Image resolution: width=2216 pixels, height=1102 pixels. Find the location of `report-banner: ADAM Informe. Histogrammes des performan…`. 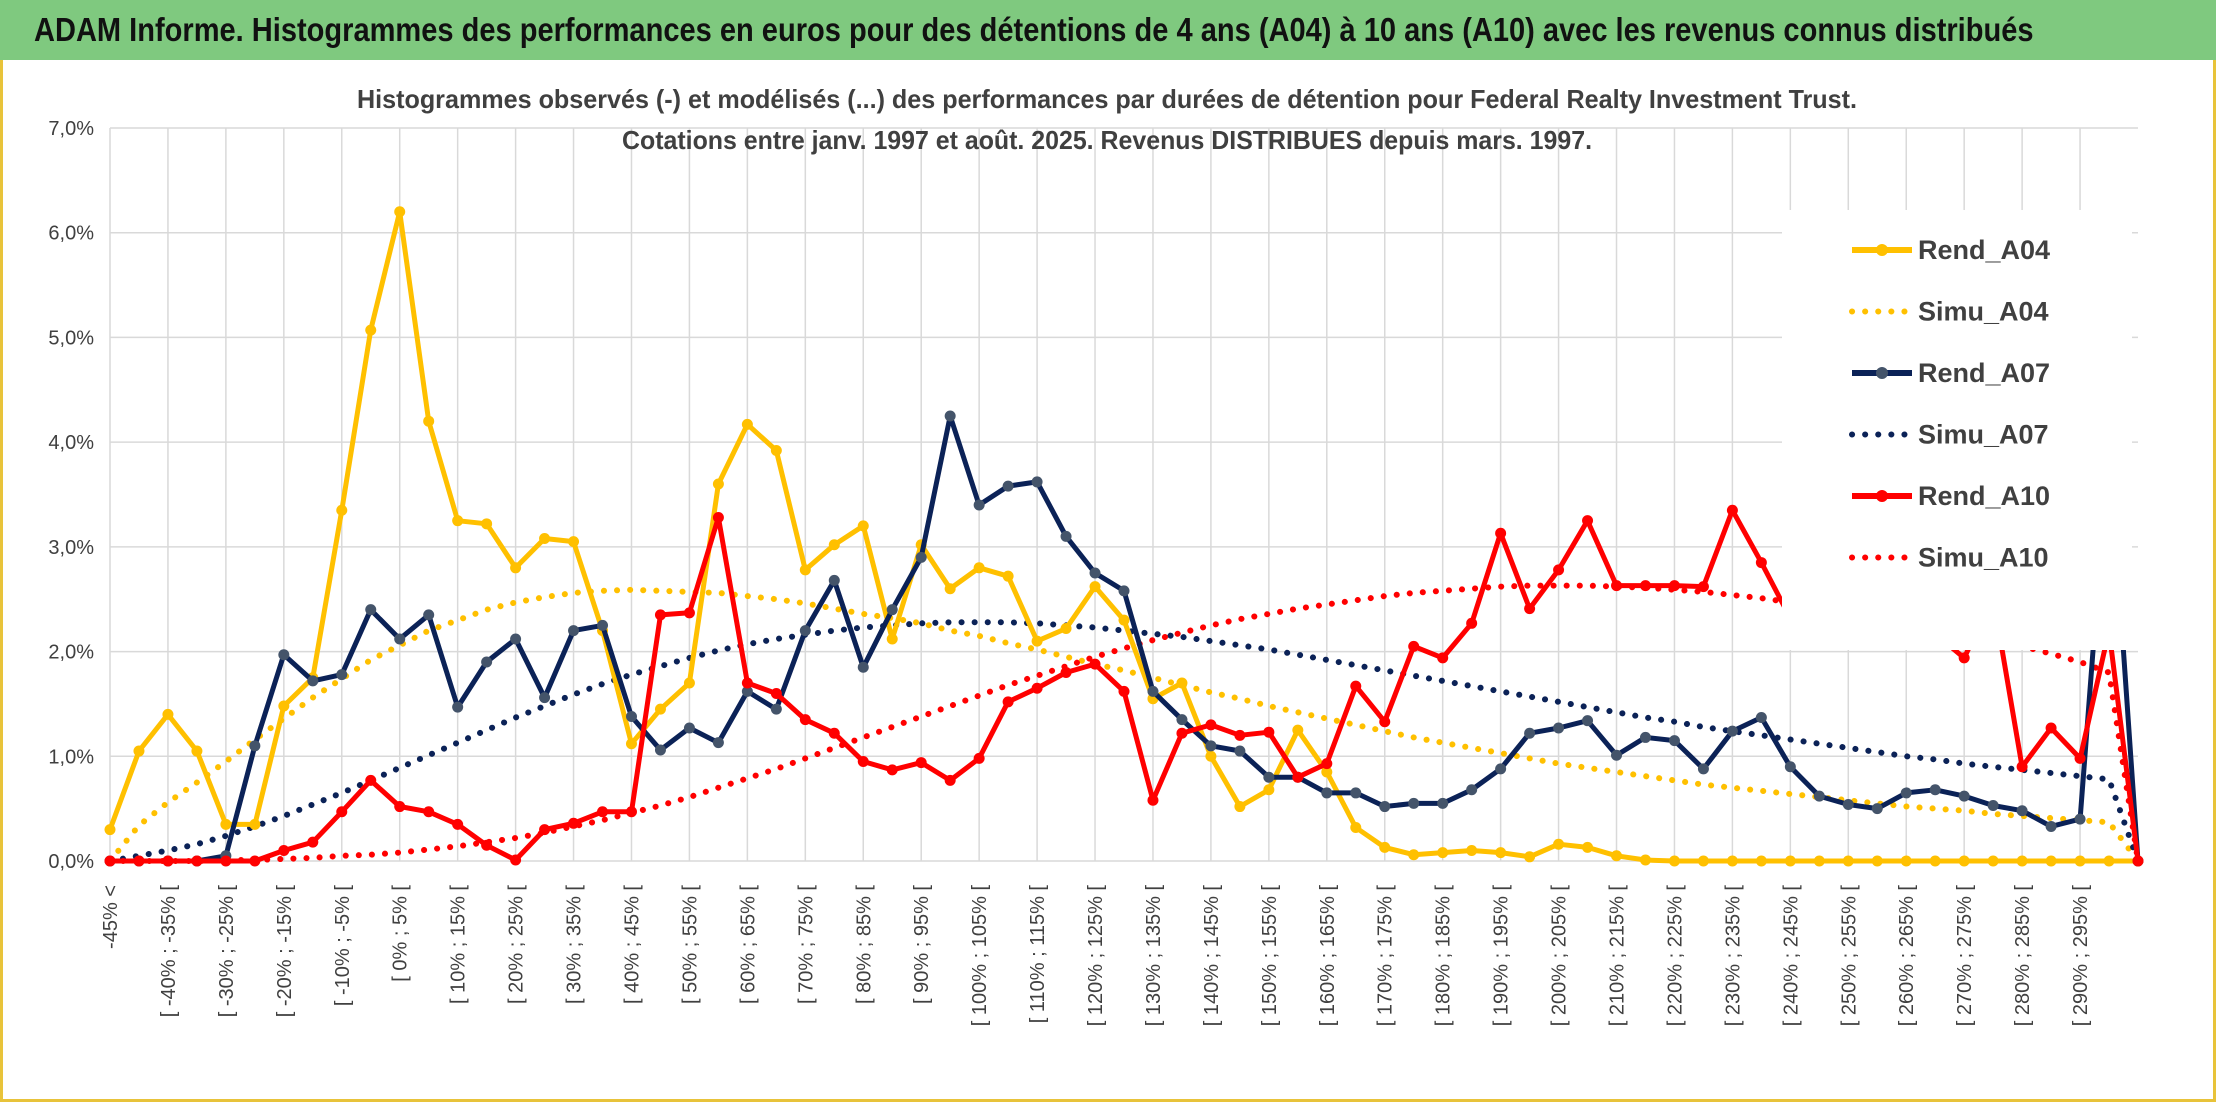

report-banner: ADAM Informe. Histogrammes des performan… is located at coordinates (1108, 30).